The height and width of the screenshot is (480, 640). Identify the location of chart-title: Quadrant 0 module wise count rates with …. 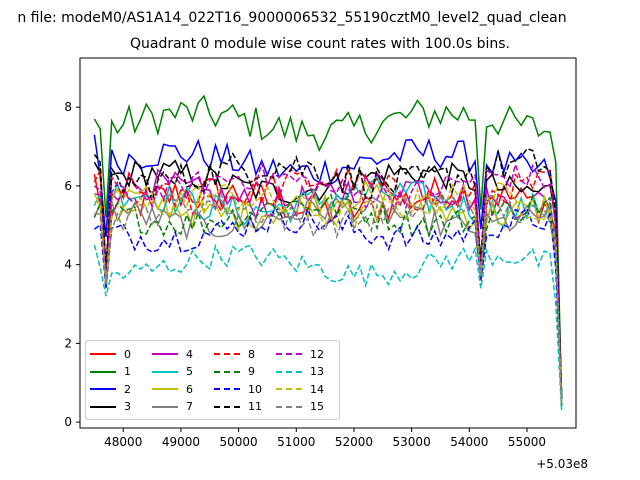
(320, 44).